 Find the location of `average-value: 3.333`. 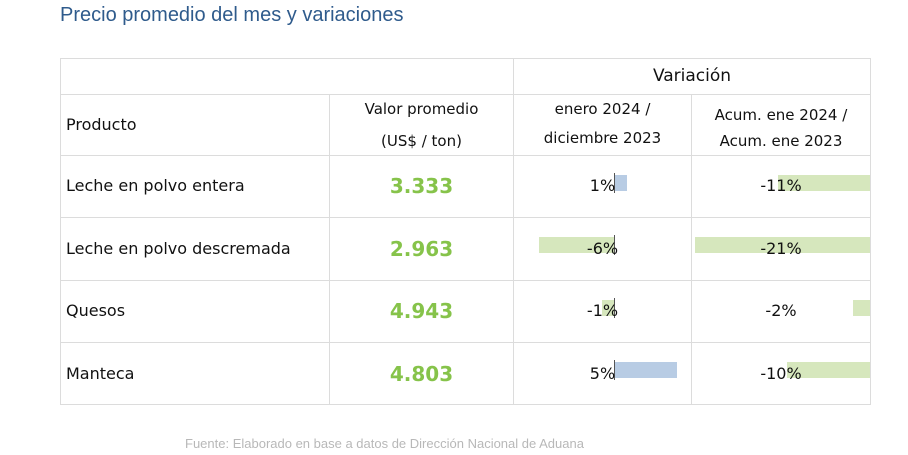

average-value: 3.333 is located at coordinates (421, 186).